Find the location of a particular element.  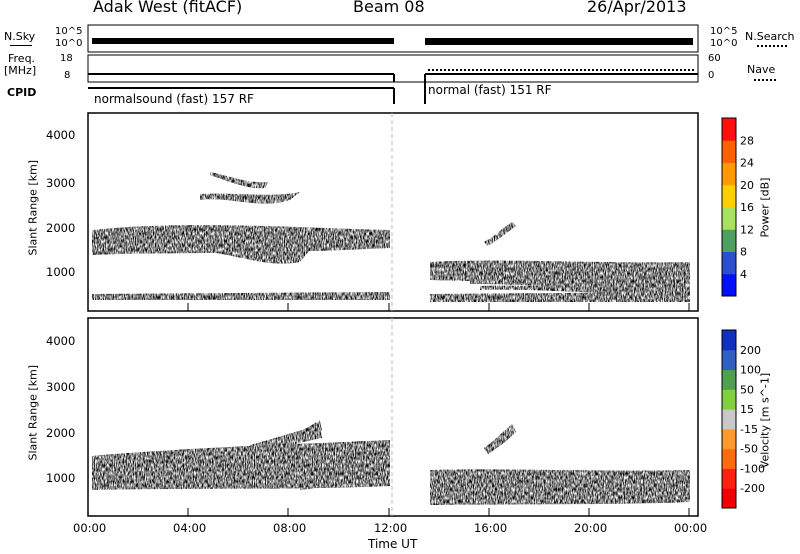

power-ytick-1000: 1000 is located at coordinates (61, 272).